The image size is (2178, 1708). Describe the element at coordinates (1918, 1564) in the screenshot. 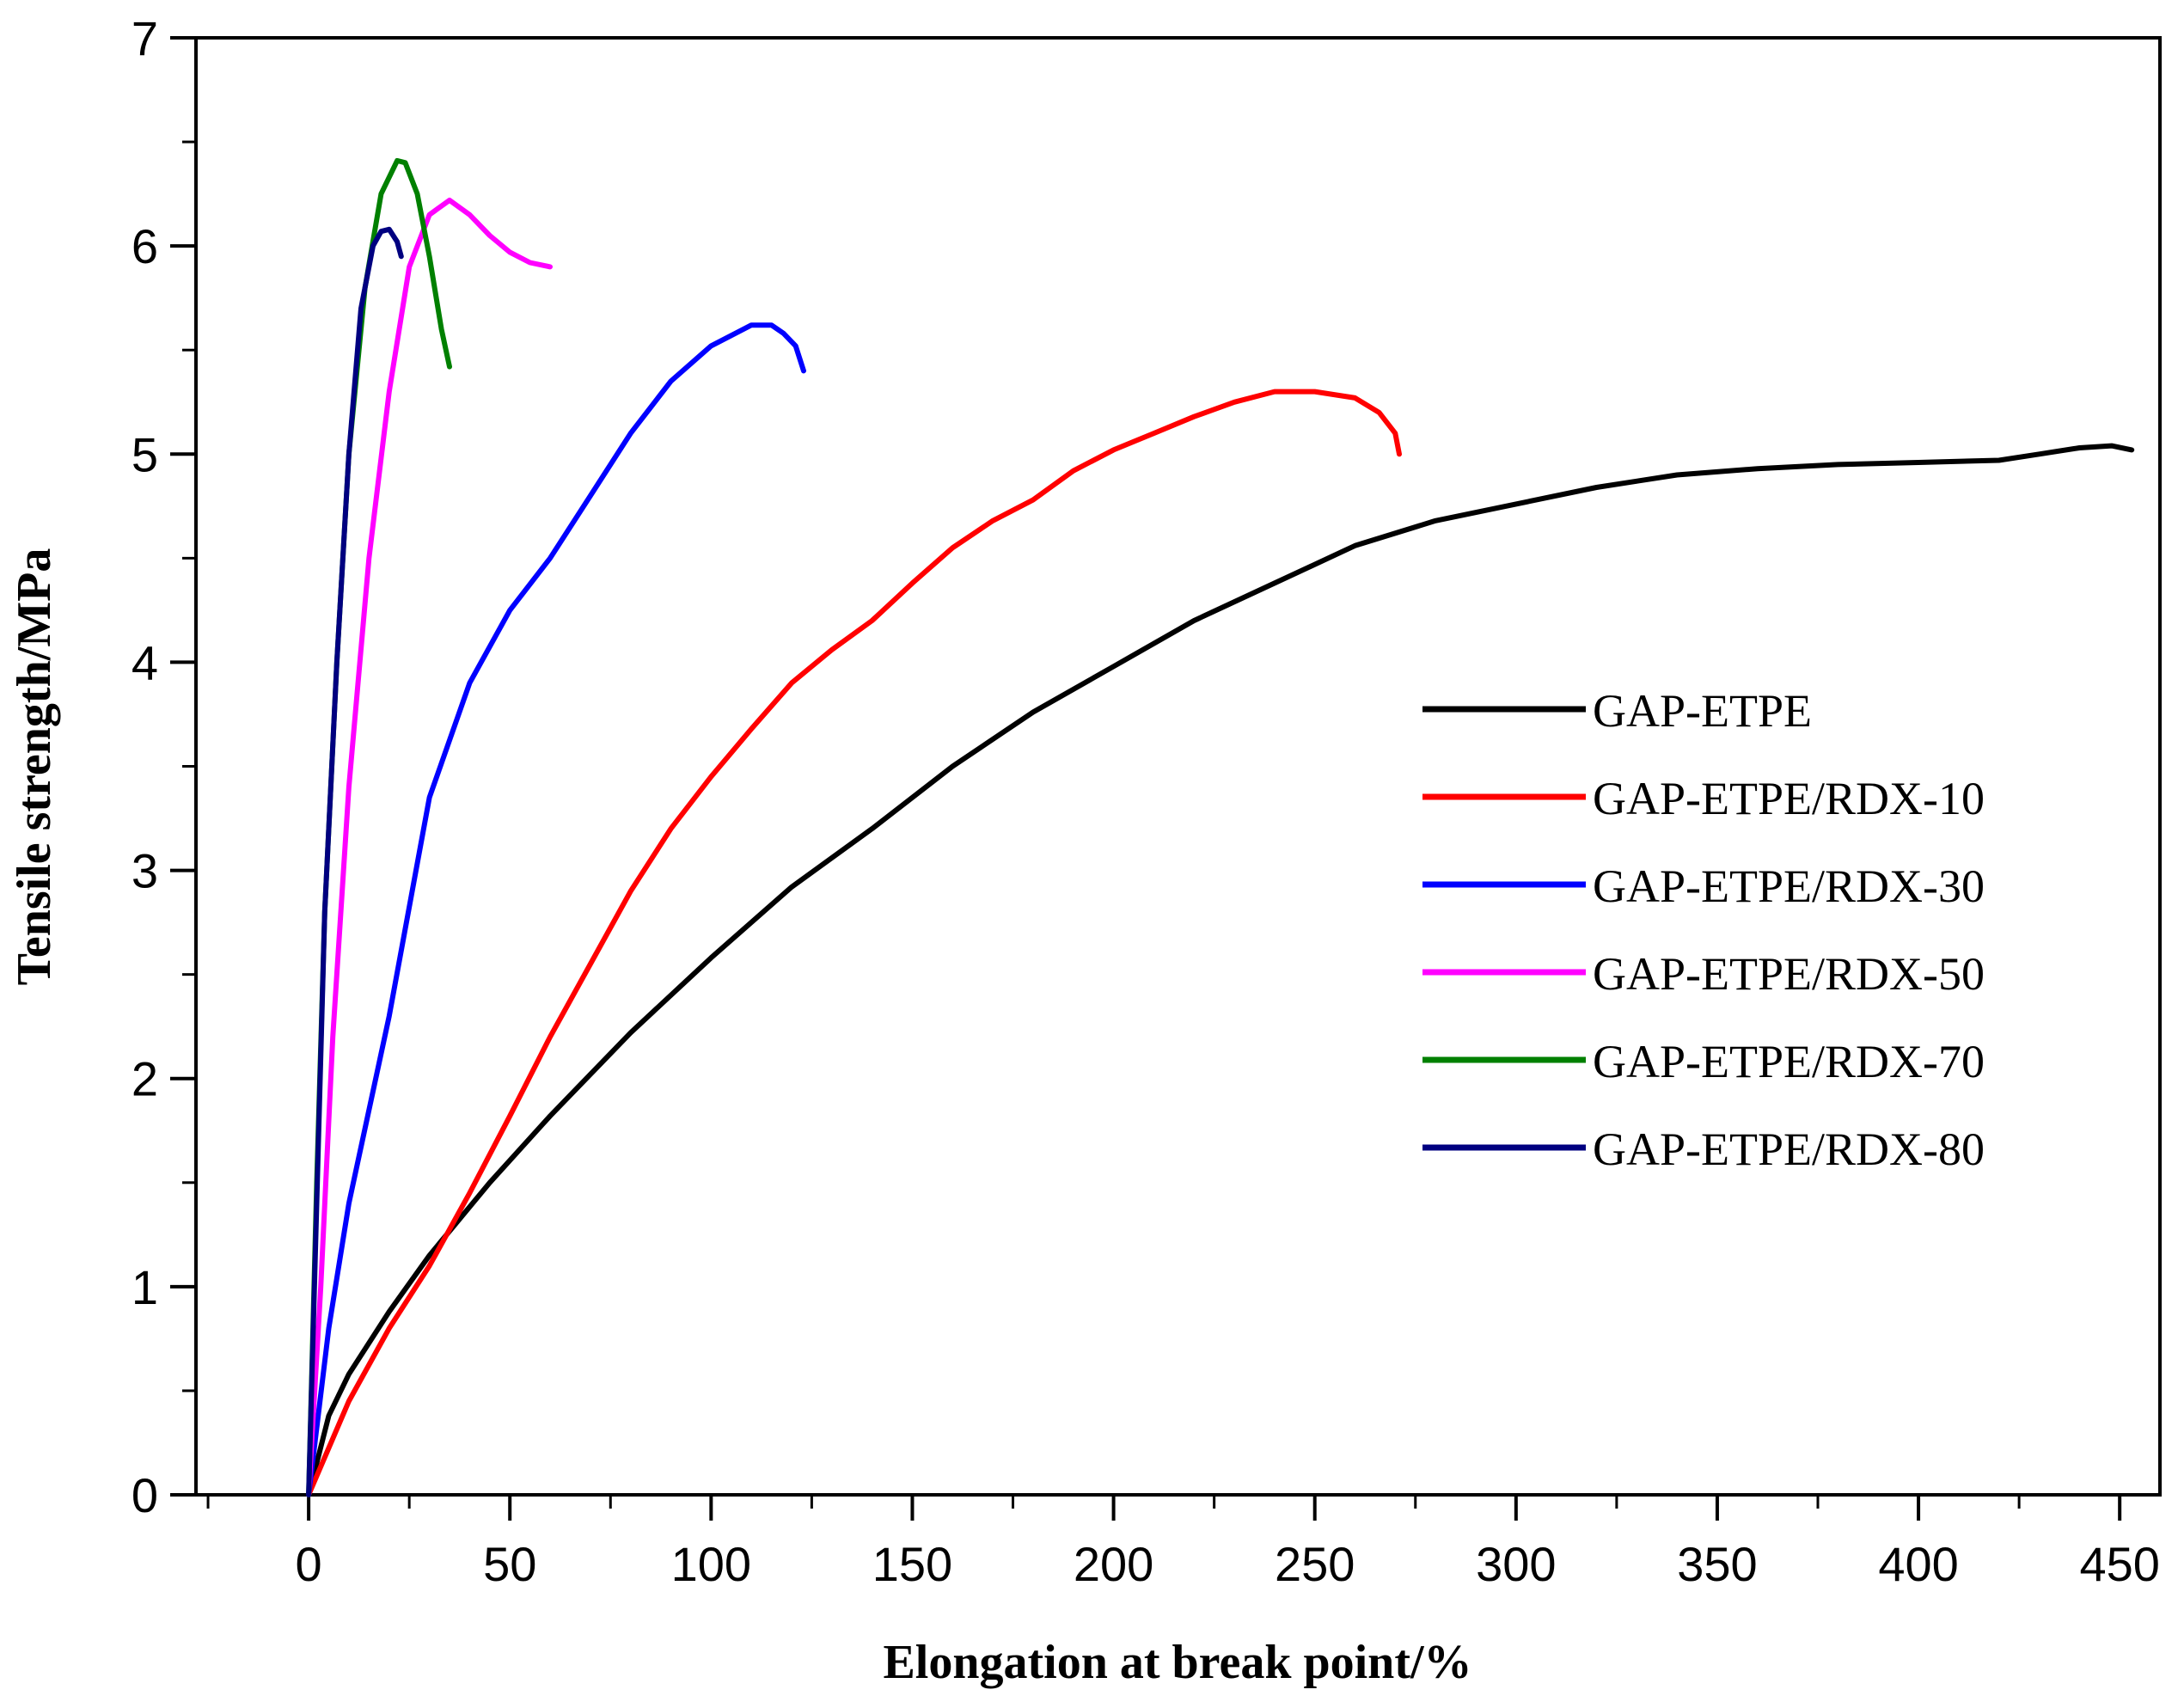

I see `x-tick-label: 400` at that location.